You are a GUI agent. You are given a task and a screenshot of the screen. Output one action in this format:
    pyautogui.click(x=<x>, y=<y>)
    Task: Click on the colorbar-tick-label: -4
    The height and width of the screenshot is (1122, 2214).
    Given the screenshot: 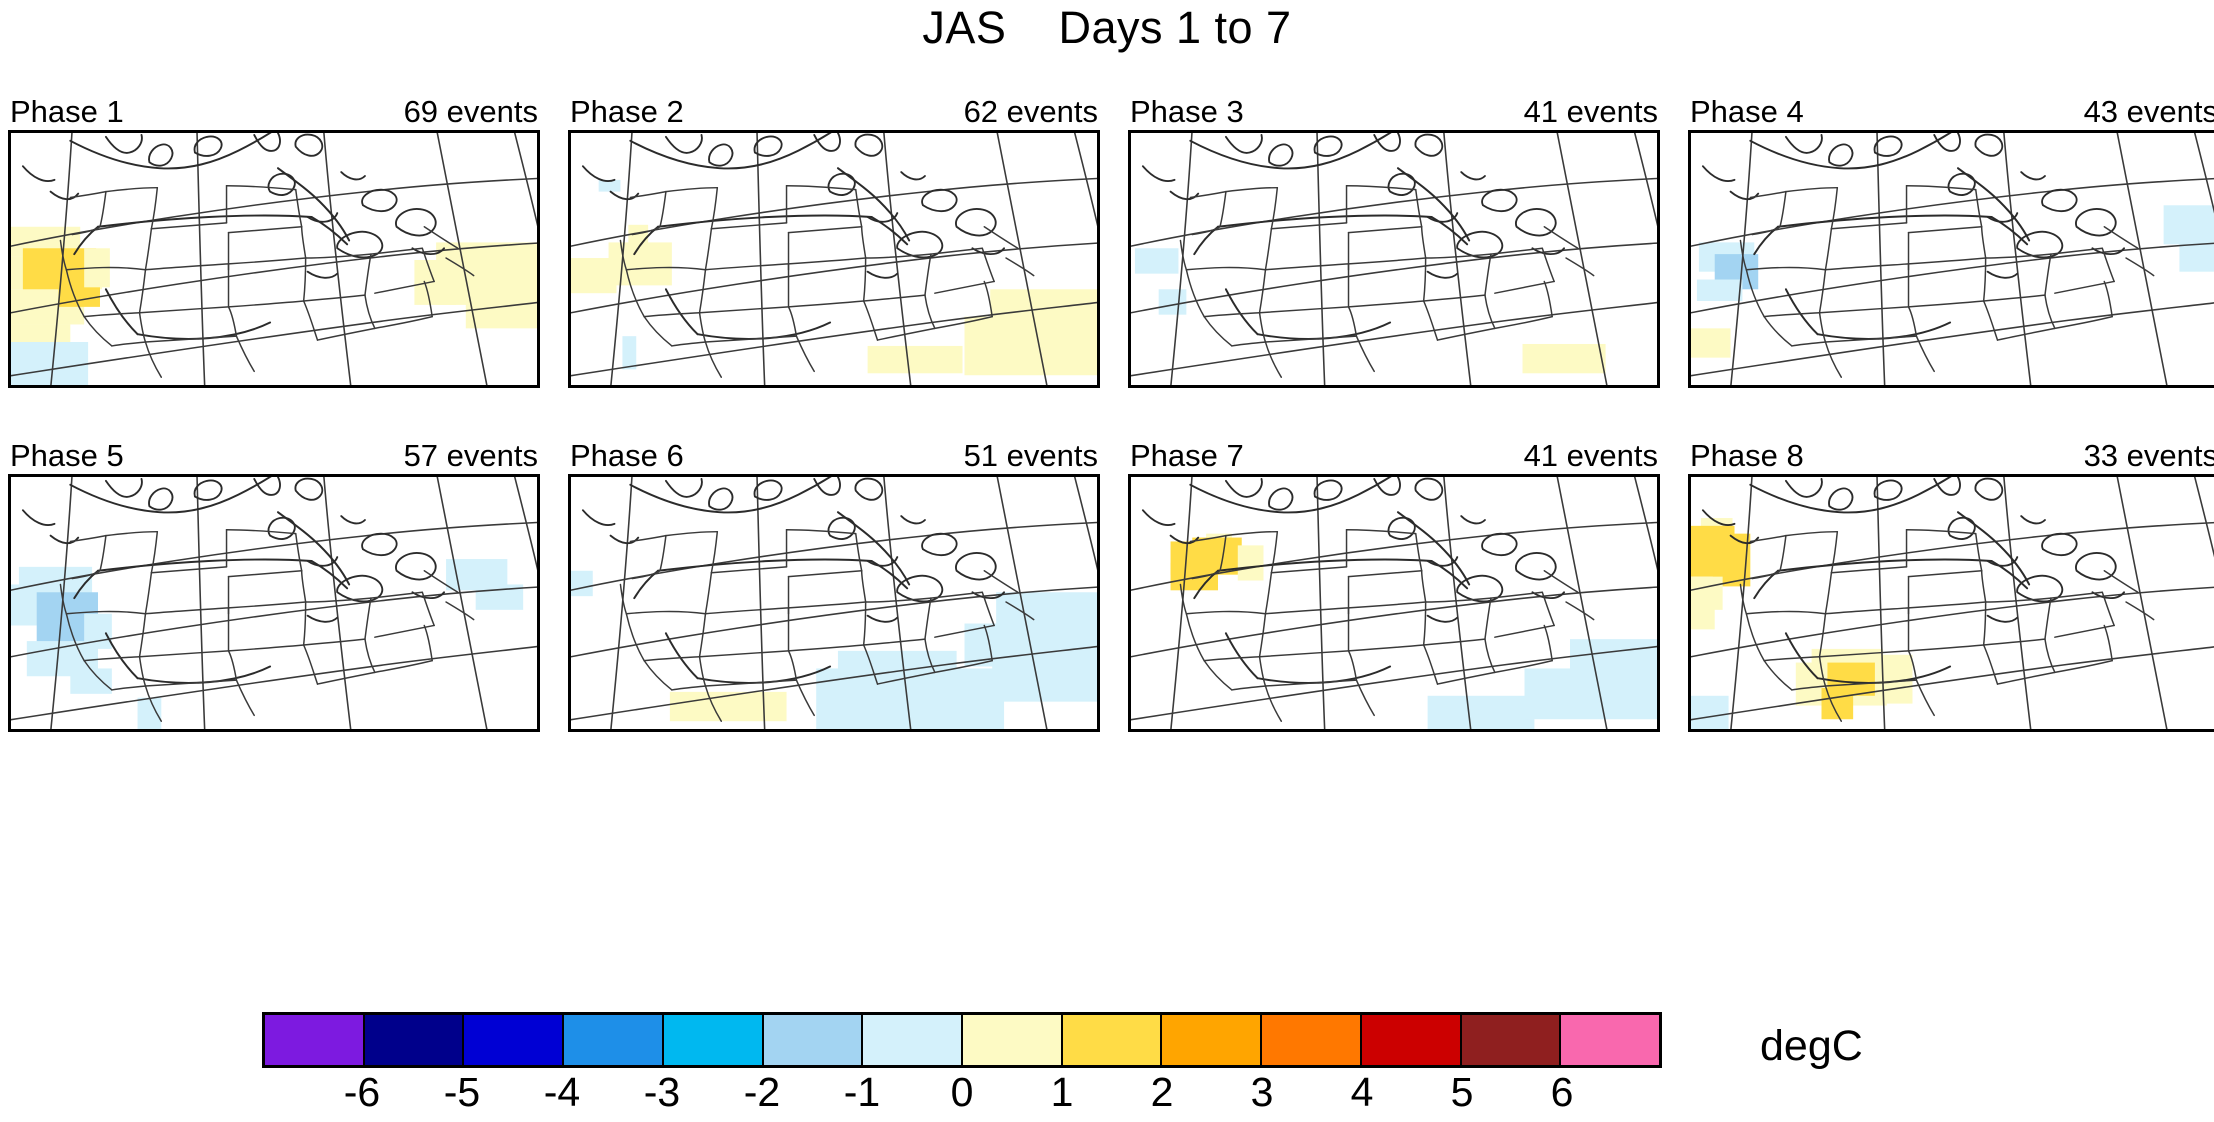 What is the action you would take?
    pyautogui.click(x=562, y=1092)
    